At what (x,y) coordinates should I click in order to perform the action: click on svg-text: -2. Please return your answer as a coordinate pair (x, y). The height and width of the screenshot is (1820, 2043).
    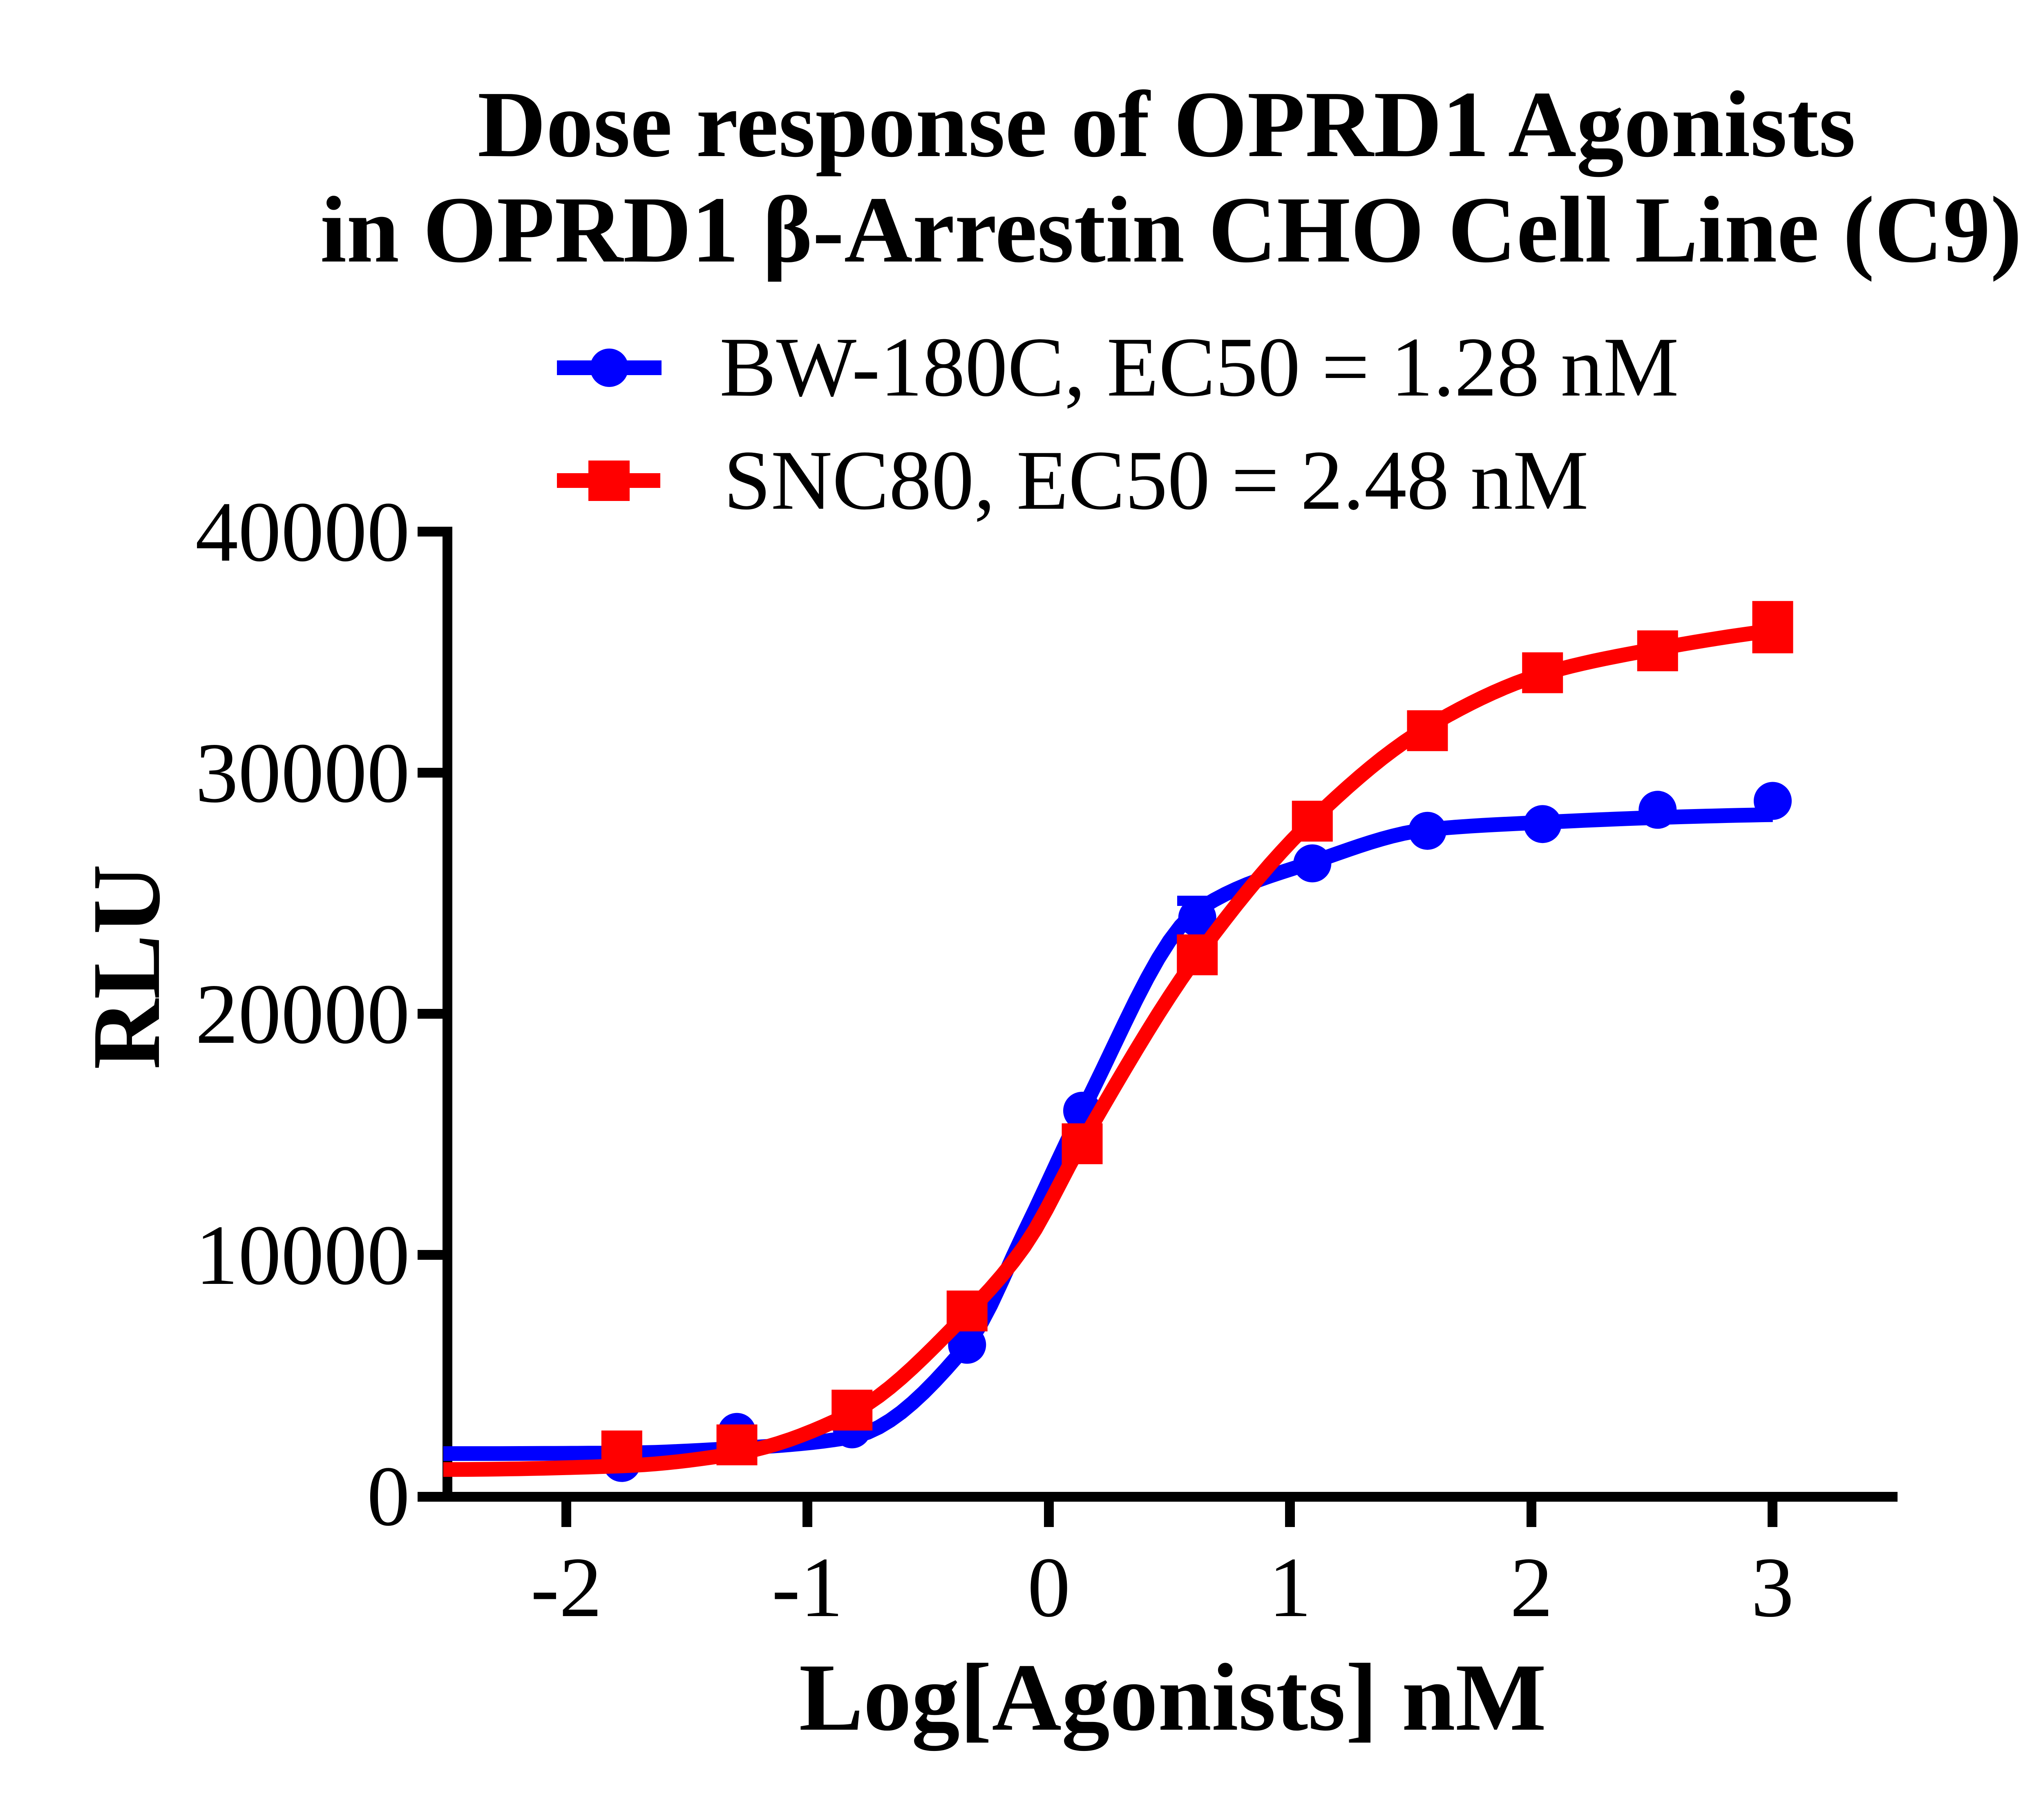
    Looking at the image, I should click on (567, 1587).